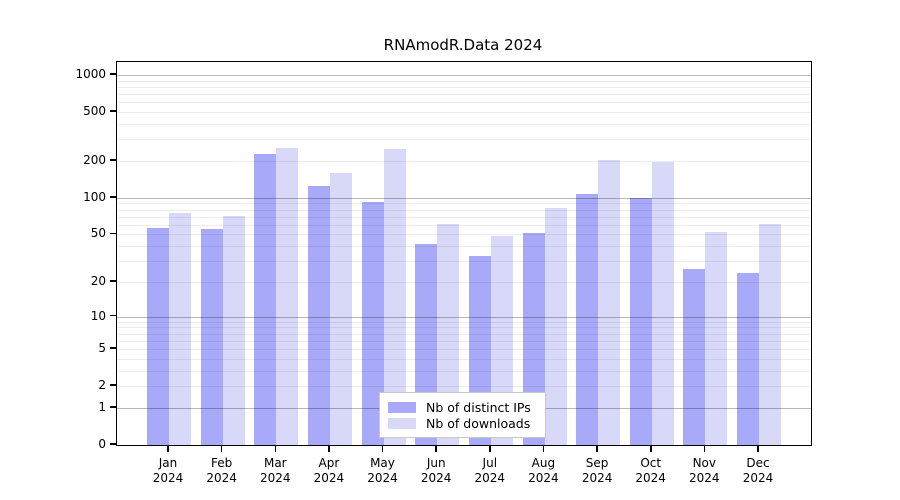 The height and width of the screenshot is (500, 900). Describe the element at coordinates (102, 444) in the screenshot. I see `y-tick-label: 0` at that location.